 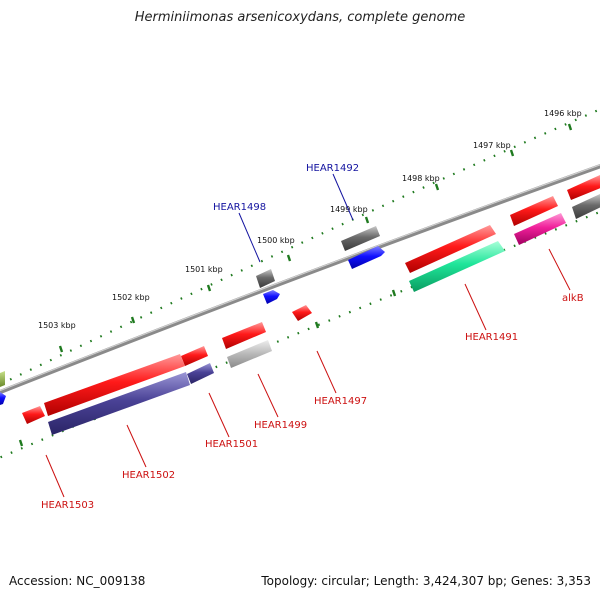 I want to click on scale-label-1503: 1503 kbp, so click(x=57, y=325).